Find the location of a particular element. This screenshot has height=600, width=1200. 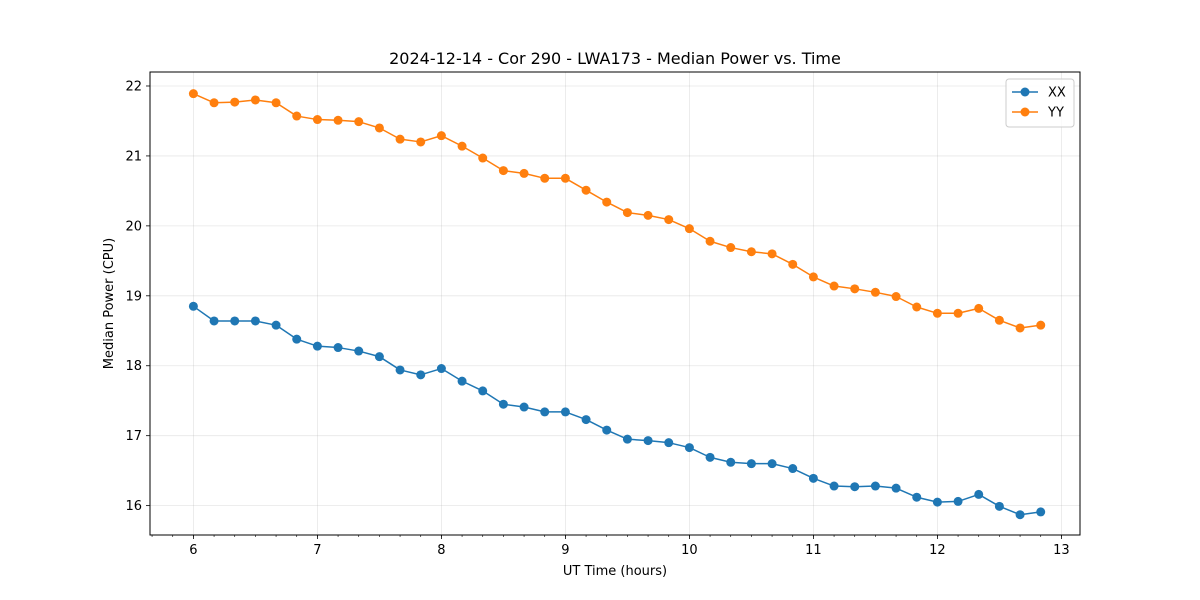

x-tick-label: 9 is located at coordinates (565, 550).